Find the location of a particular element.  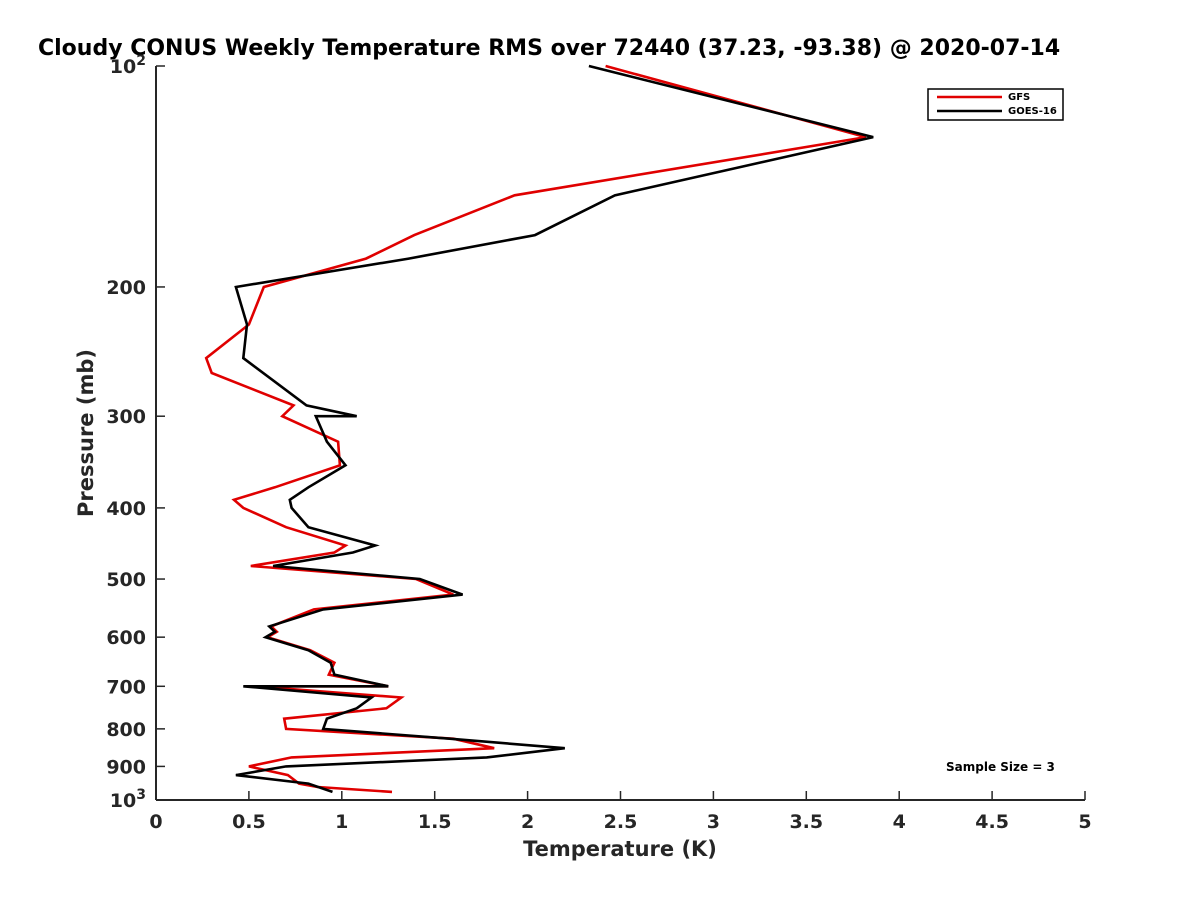

y-tick-label: 900 is located at coordinates (126, 767).